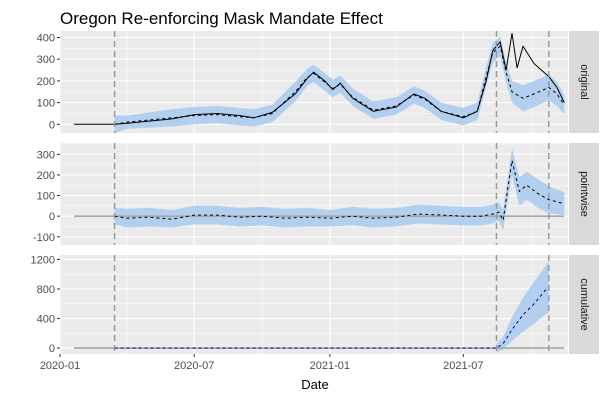 Image resolution: width=600 pixels, height=400 pixels. I want to click on facet-strip-label: cumulative, so click(584, 304).